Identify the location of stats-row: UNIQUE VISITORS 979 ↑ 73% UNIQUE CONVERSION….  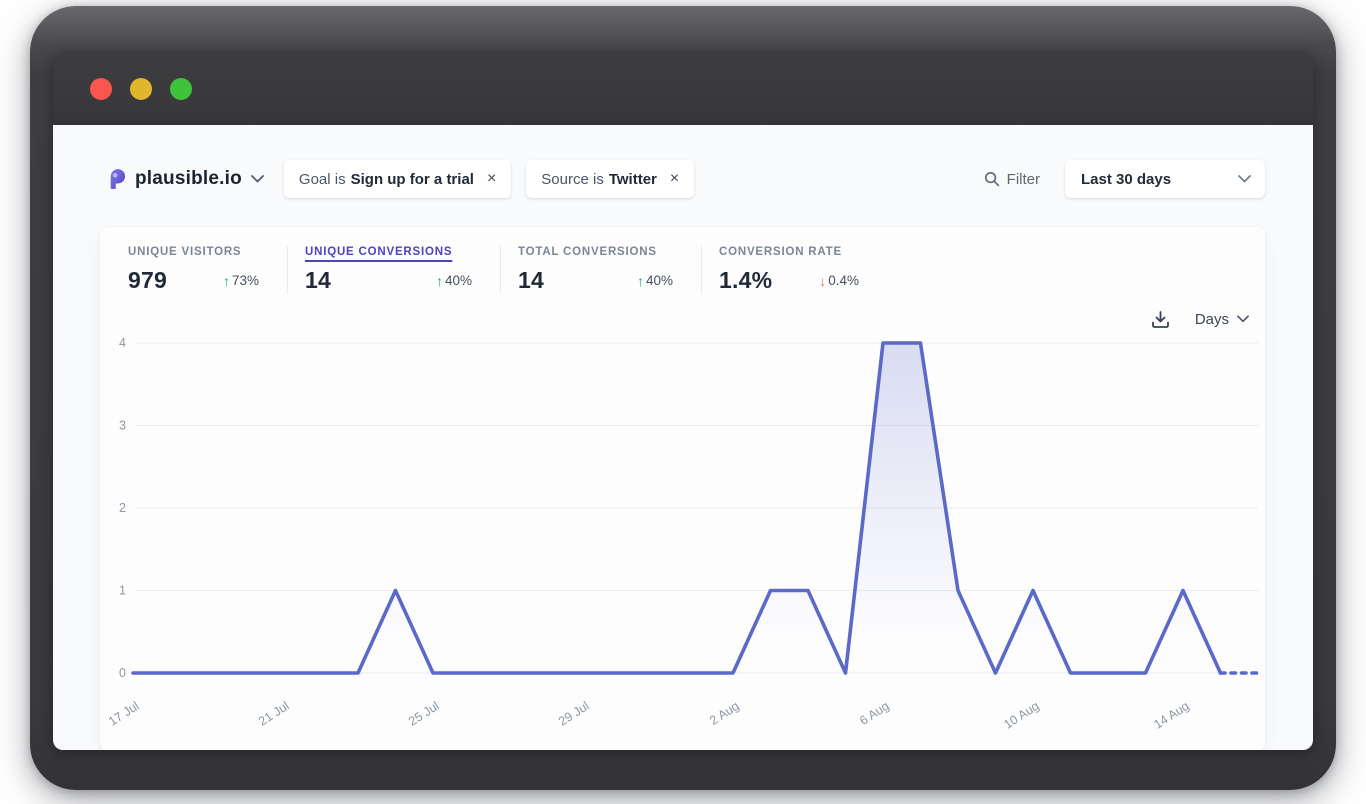
(682, 270).